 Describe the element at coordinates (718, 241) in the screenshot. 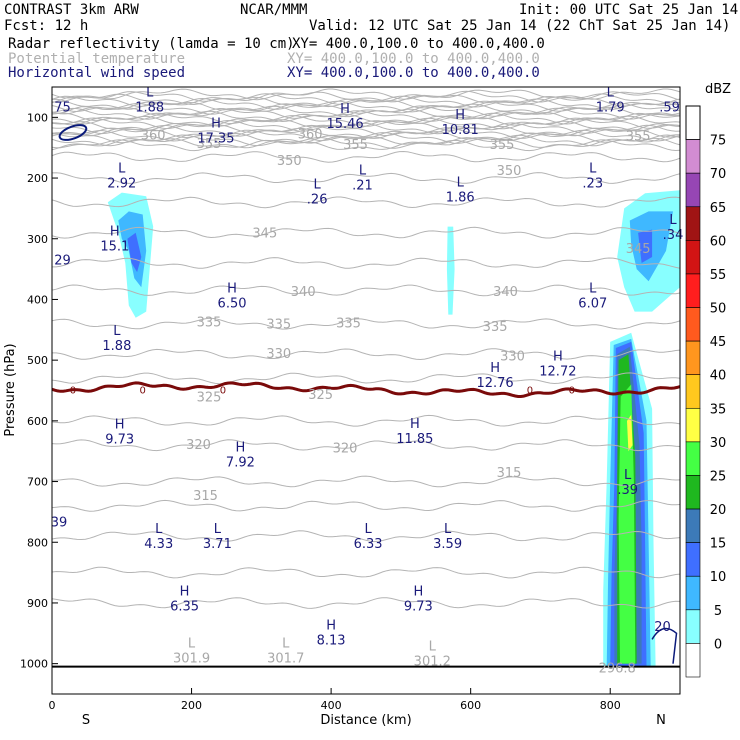

I see `colorbar-label: 60` at that location.